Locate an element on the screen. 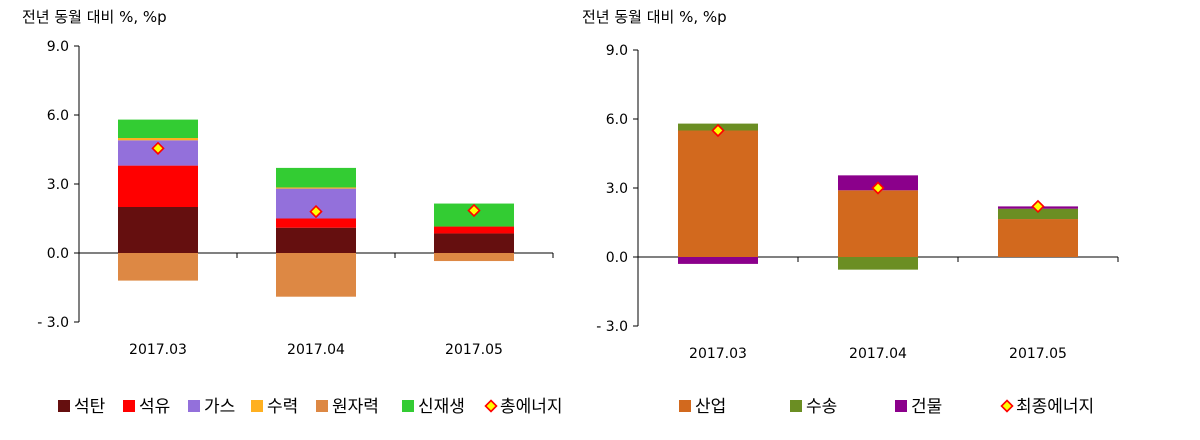  legend-label: 신재생 is located at coordinates (441, 407).